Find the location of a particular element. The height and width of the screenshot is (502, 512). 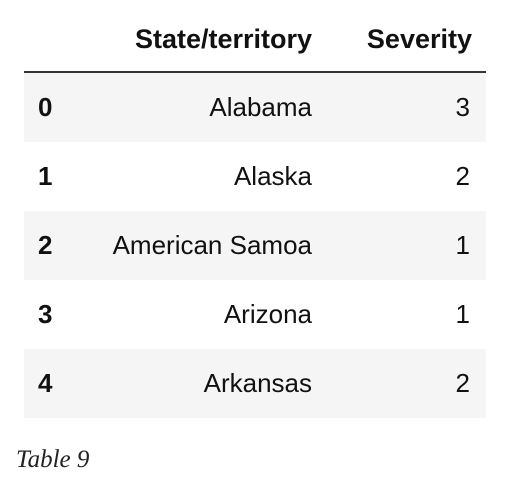

row-index: 2 is located at coordinates (49, 245).